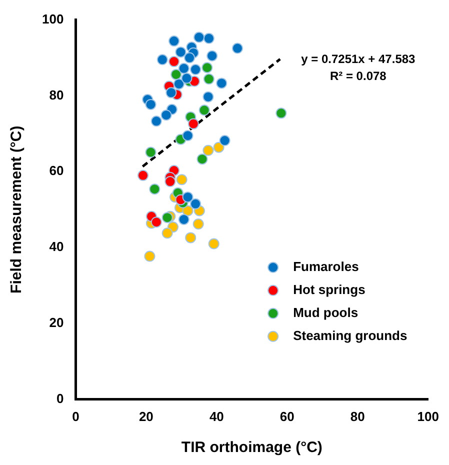 The image size is (449, 465). What do you see at coordinates (358, 76) in the screenshot?
I see `annotation: R² = 0.078` at bounding box center [358, 76].